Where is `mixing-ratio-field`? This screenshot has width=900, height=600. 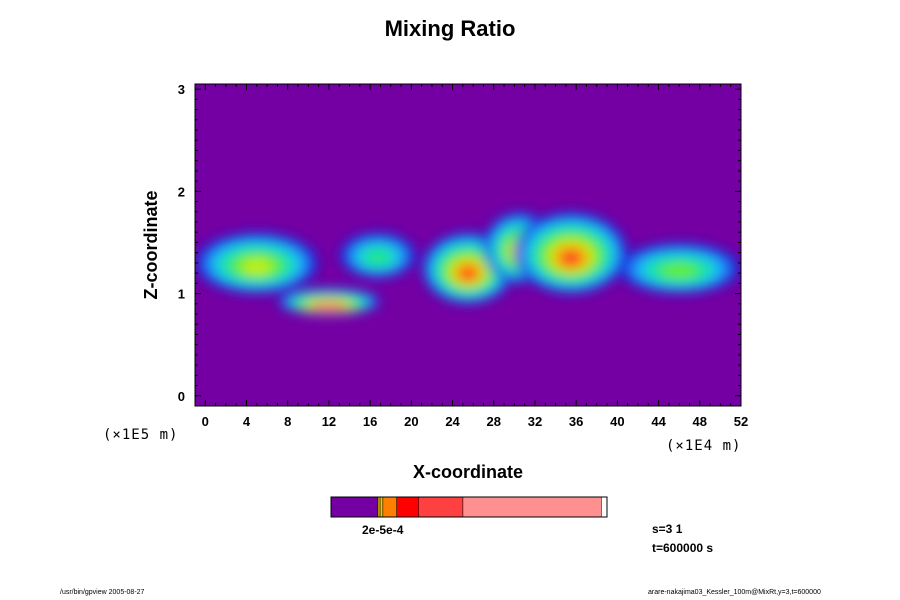 mixing-ratio-field is located at coordinates (468, 262).